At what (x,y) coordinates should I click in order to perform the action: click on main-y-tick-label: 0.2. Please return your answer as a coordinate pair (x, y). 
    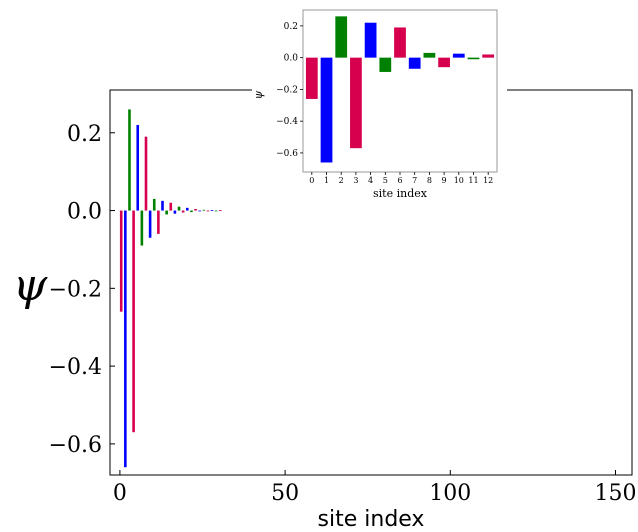
    Looking at the image, I should click on (84, 134).